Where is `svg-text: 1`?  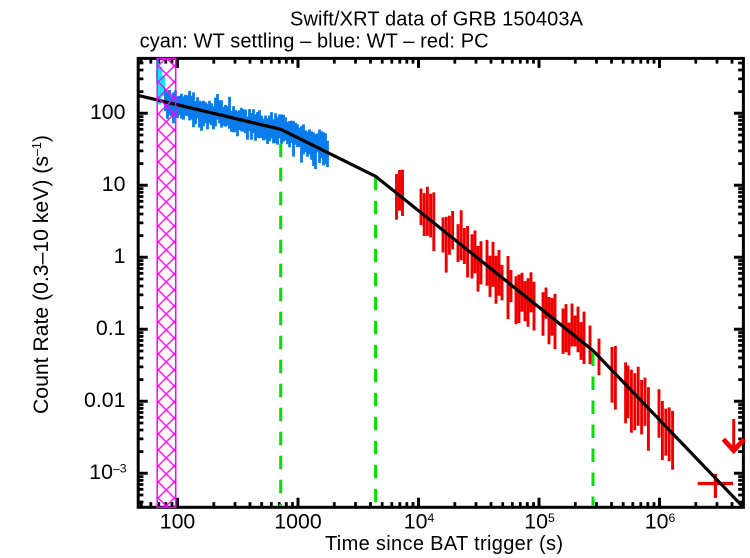
svg-text: 1 is located at coordinates (120, 256).